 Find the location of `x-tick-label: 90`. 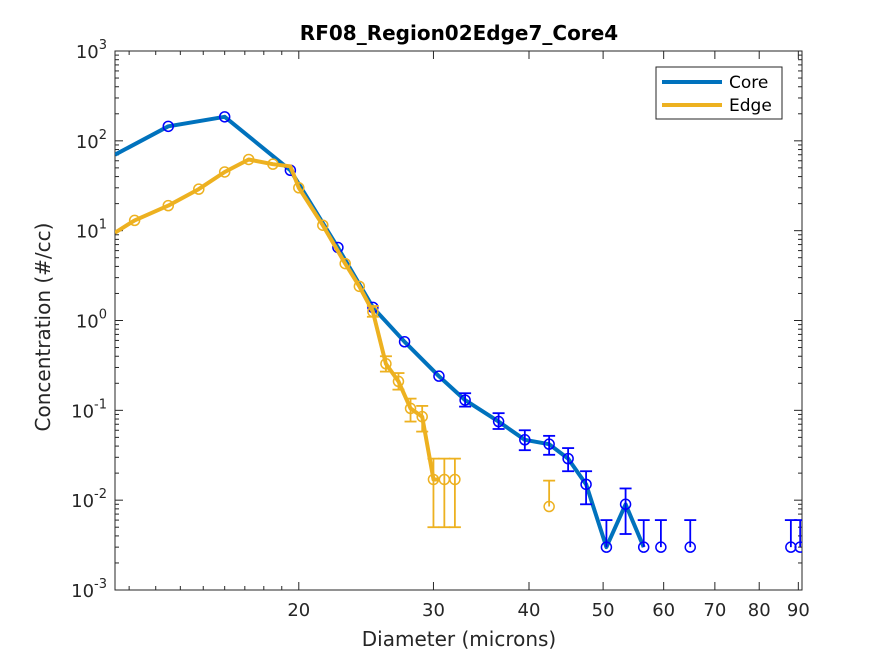

x-tick-label: 90 is located at coordinates (798, 610).